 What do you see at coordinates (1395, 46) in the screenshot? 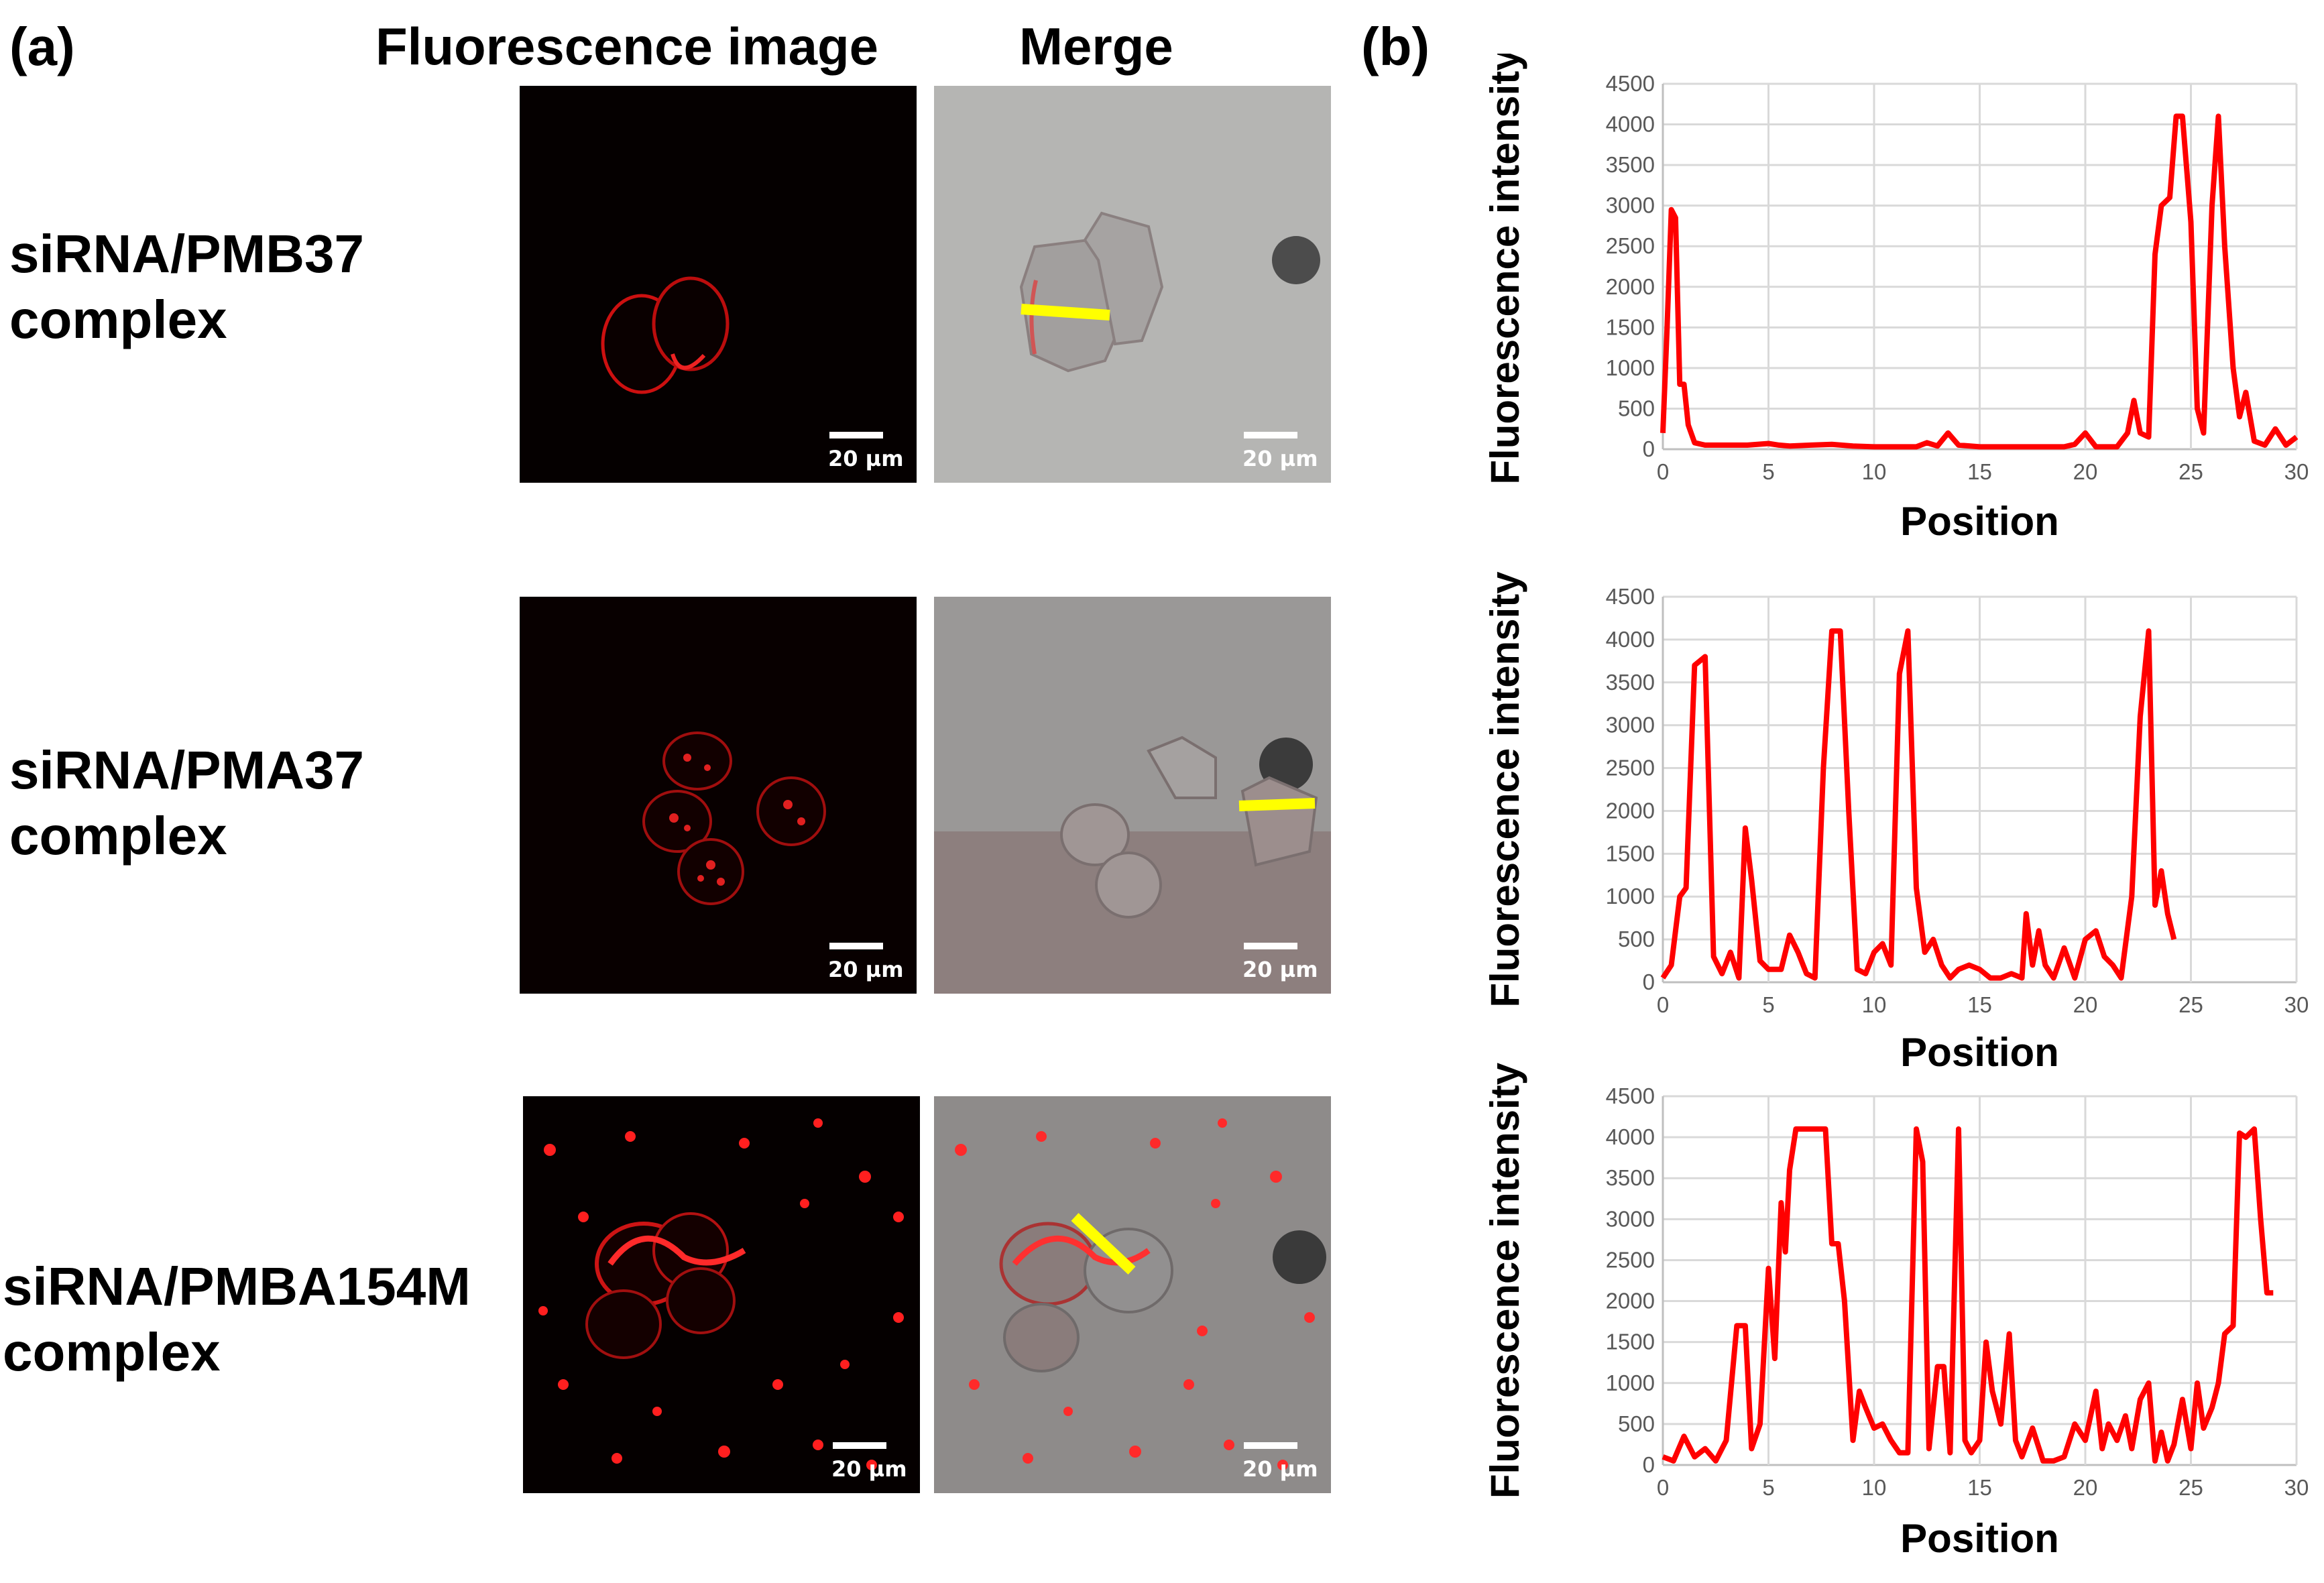
I see `panel-b-label: (b)` at bounding box center [1395, 46].